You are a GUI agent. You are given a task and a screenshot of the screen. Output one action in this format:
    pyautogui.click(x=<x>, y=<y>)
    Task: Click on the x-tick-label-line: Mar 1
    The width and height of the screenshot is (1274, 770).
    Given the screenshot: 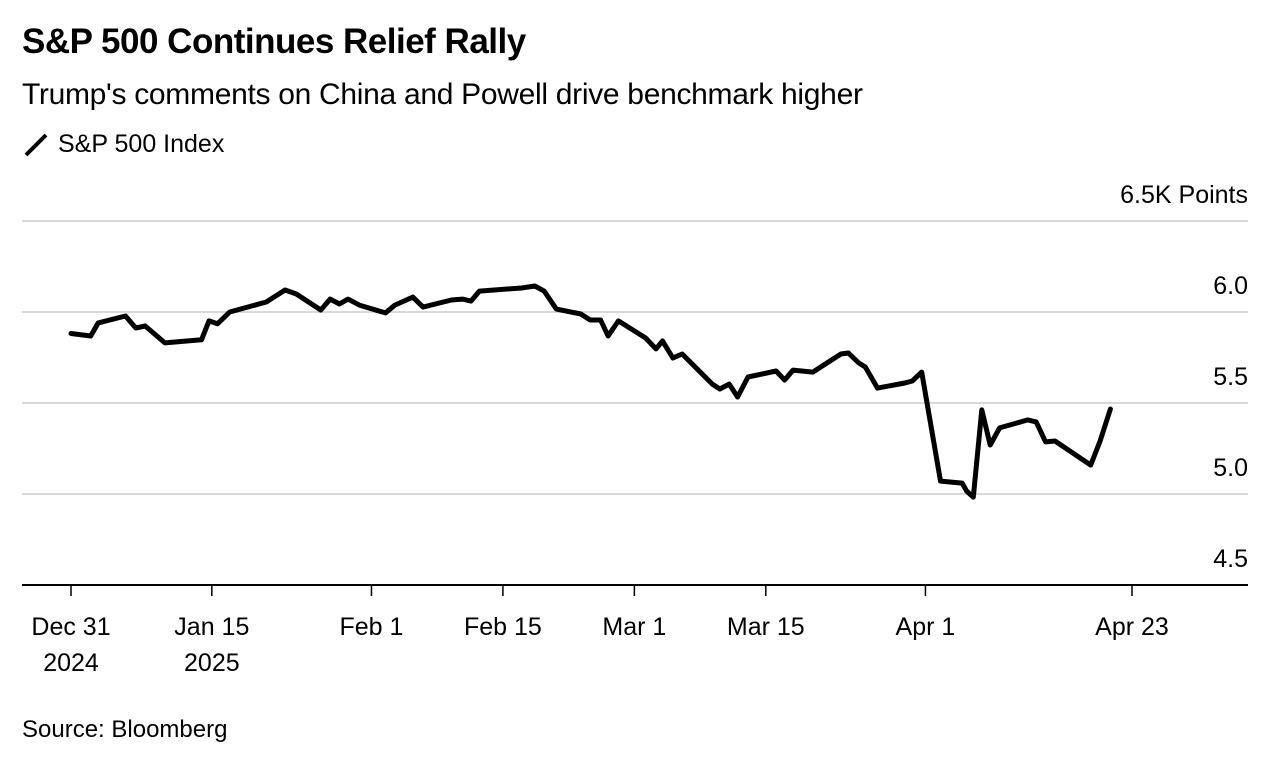 What is the action you would take?
    pyautogui.click(x=634, y=627)
    